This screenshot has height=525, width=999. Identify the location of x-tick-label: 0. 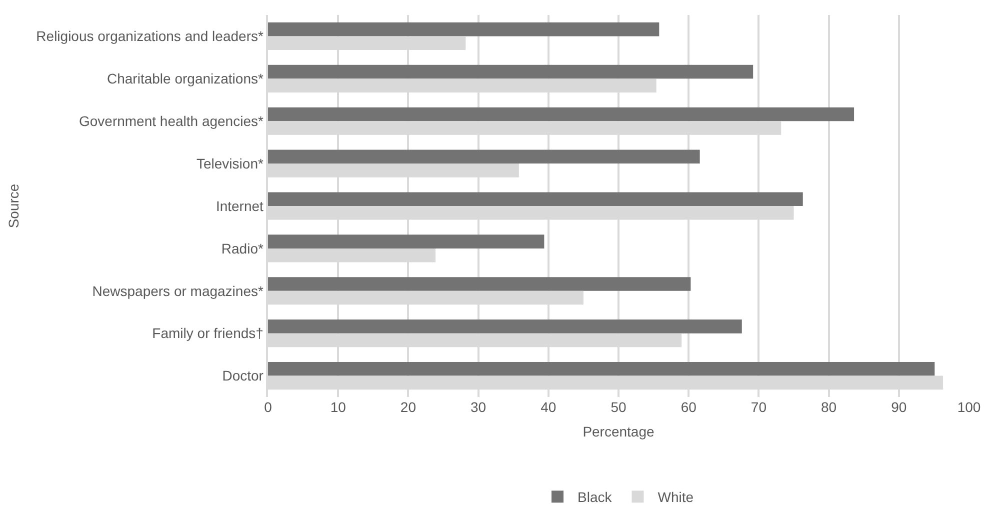
(268, 407).